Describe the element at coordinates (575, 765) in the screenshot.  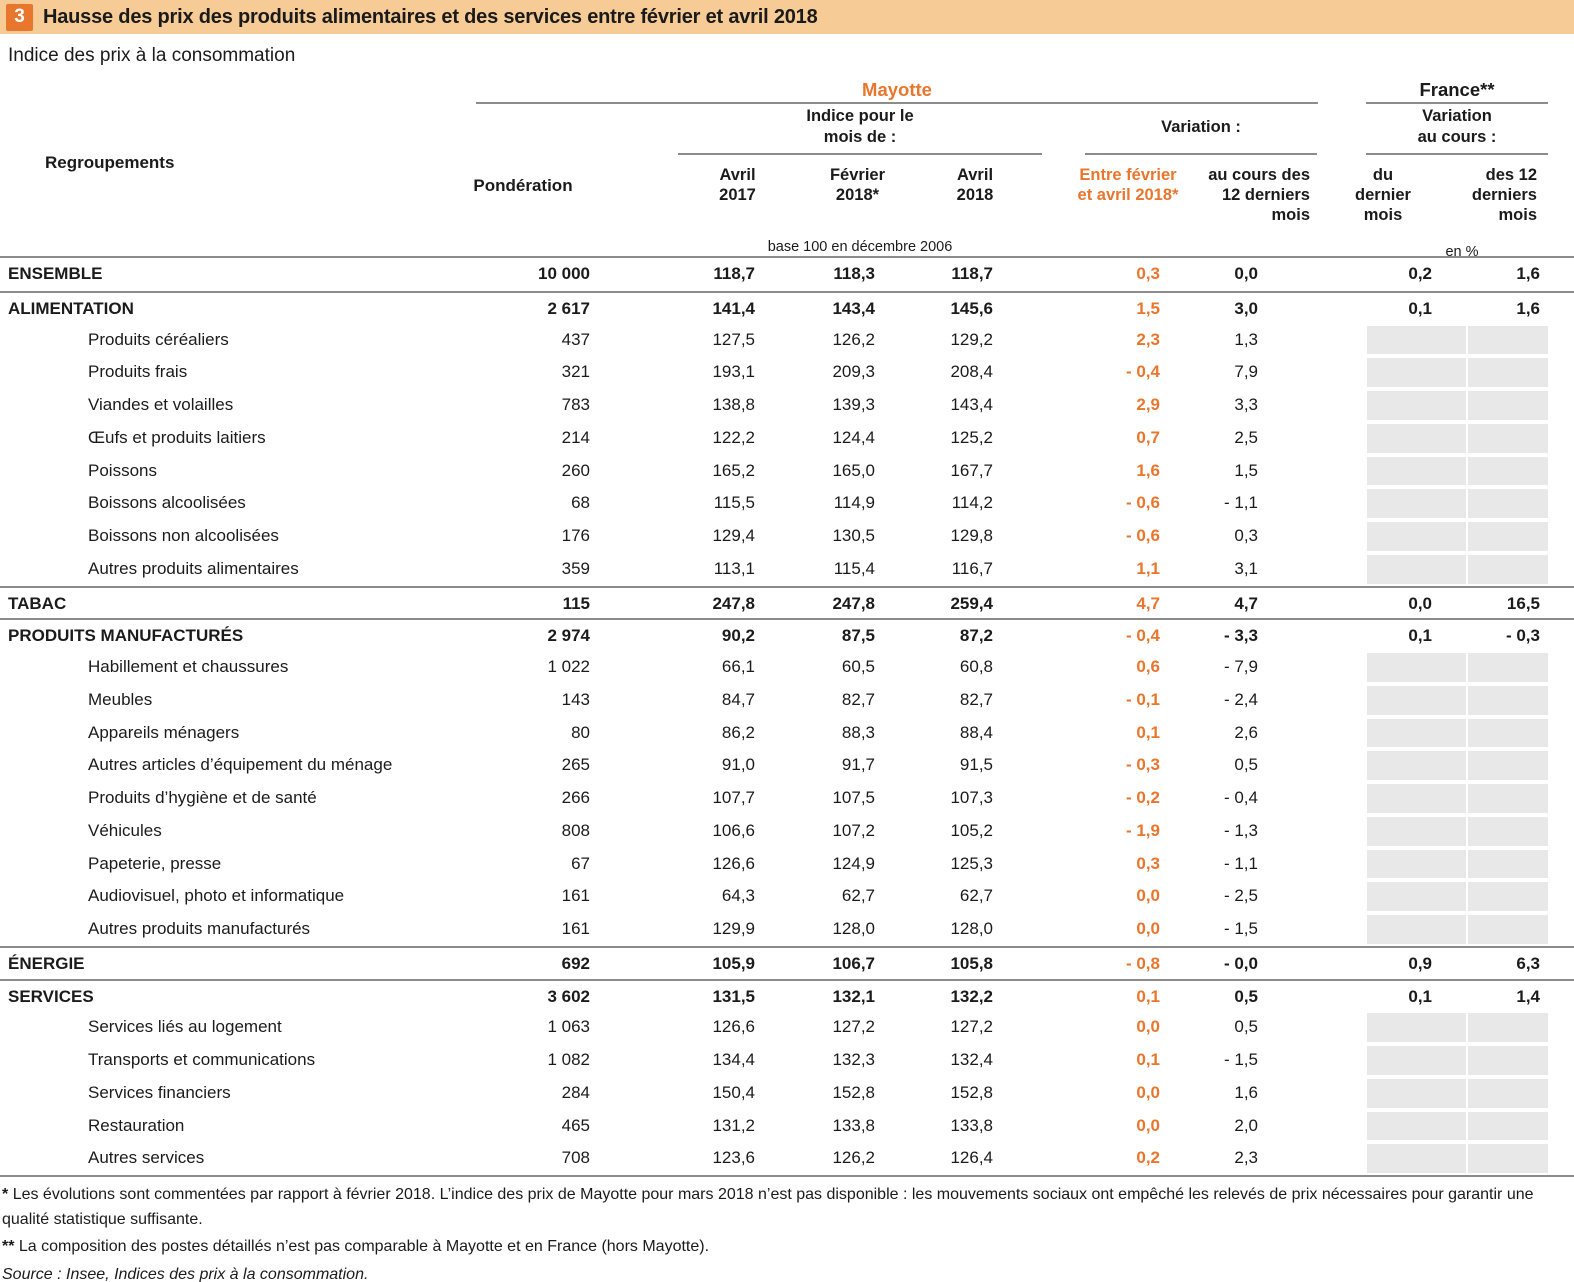
I see `cell-ponderation: 265` at that location.